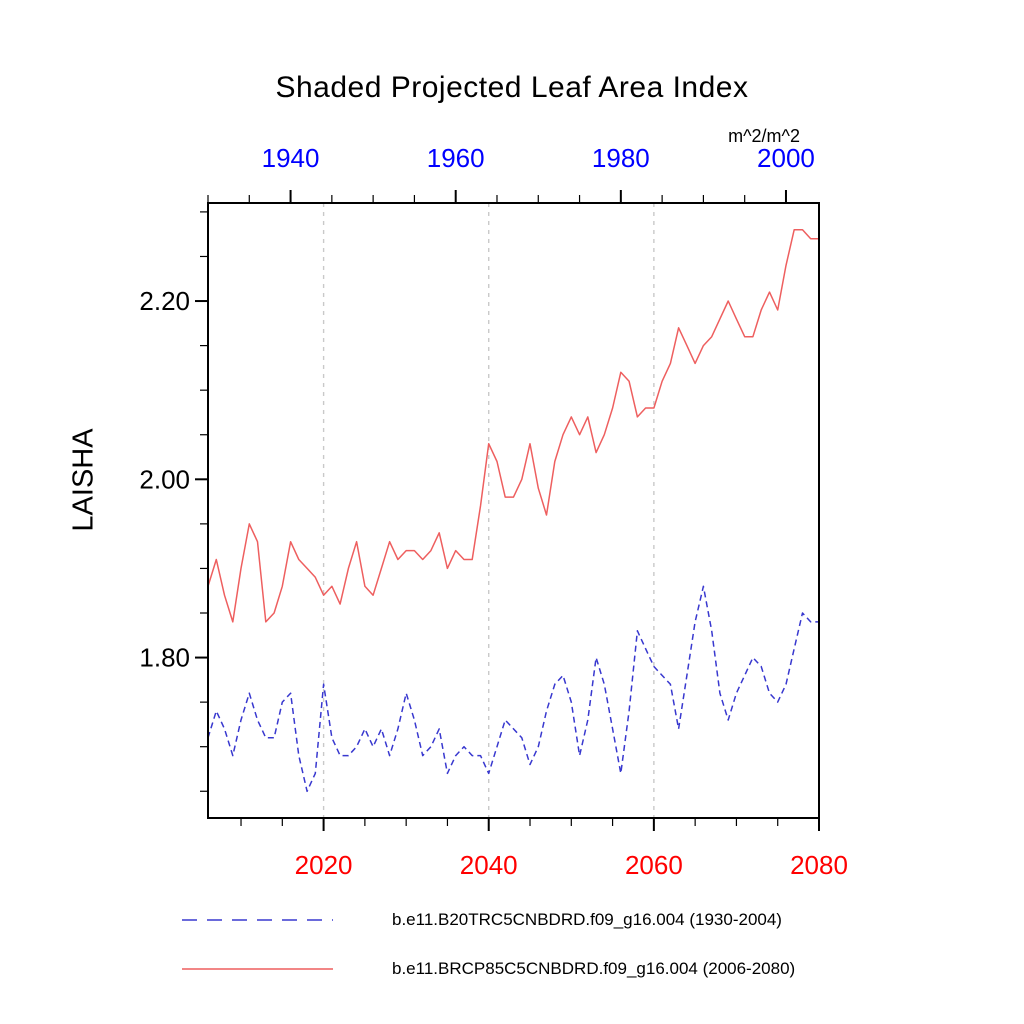  I want to click on svg-text: 1940, so click(291, 158).